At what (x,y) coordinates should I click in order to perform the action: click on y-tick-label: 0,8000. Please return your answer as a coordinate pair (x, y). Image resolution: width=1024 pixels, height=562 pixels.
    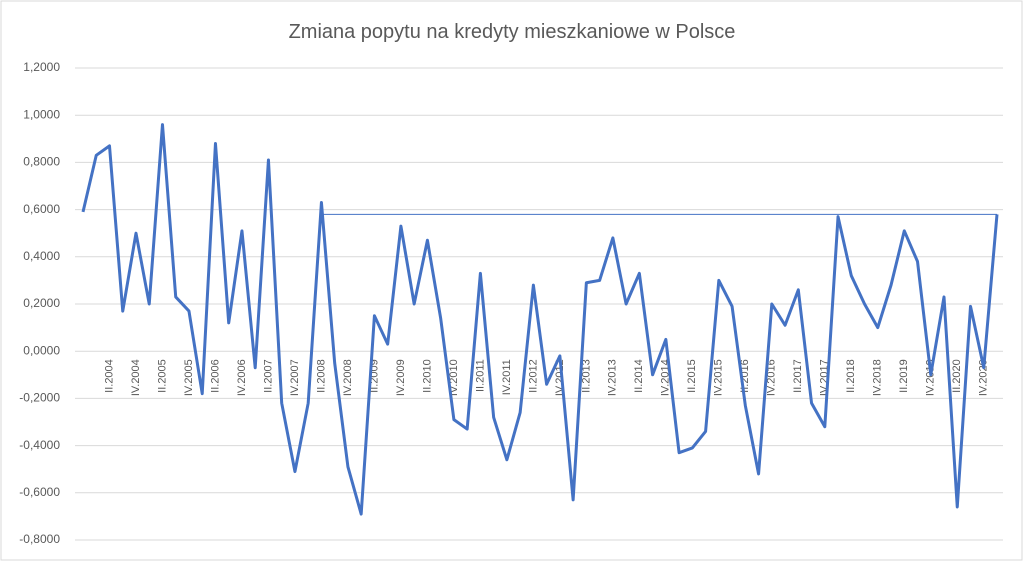
    Looking at the image, I should click on (41, 162).